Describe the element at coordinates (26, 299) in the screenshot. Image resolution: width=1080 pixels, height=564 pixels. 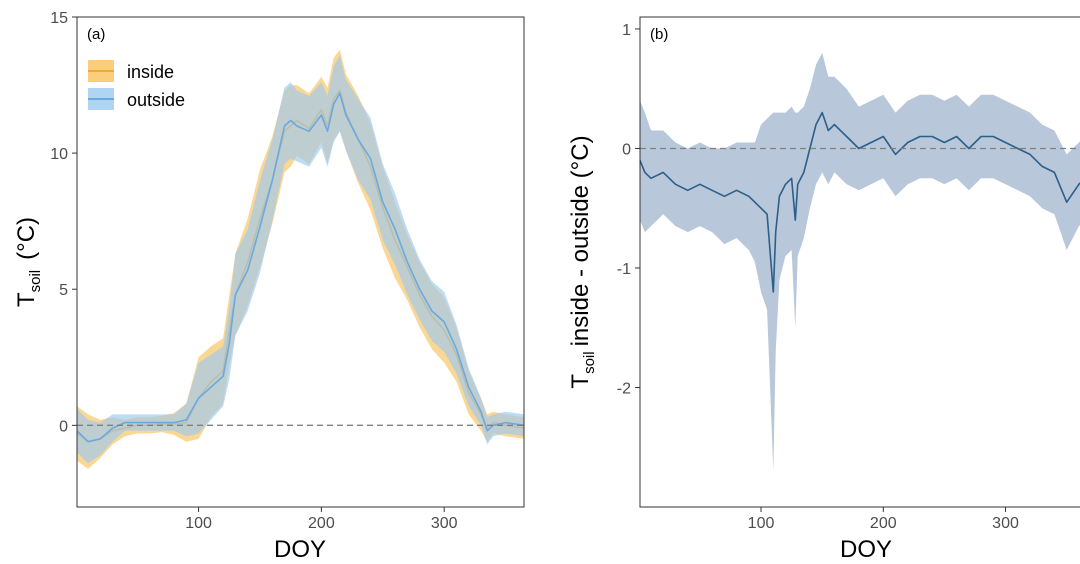
I see `panel-a-y-title-main: T` at that location.